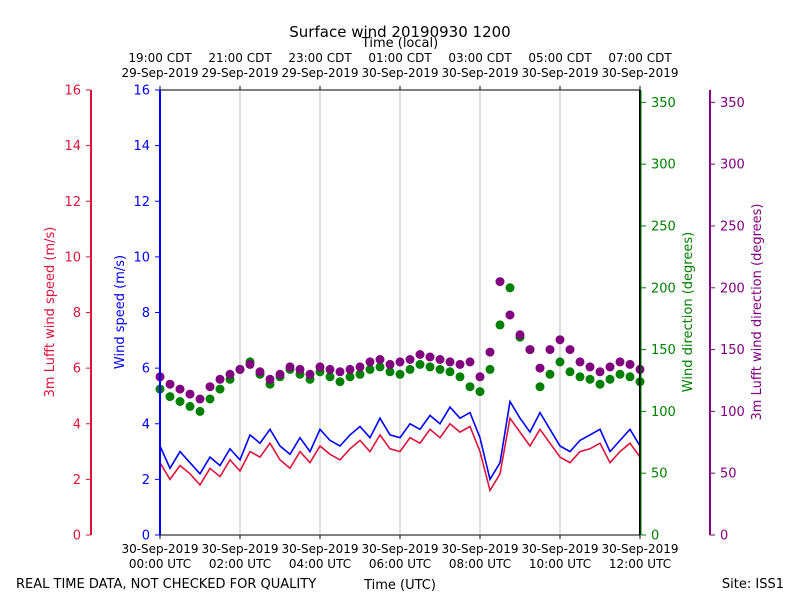  What do you see at coordinates (146, 369) in the screenshot?
I see `y-tick-label: 6` at bounding box center [146, 369].